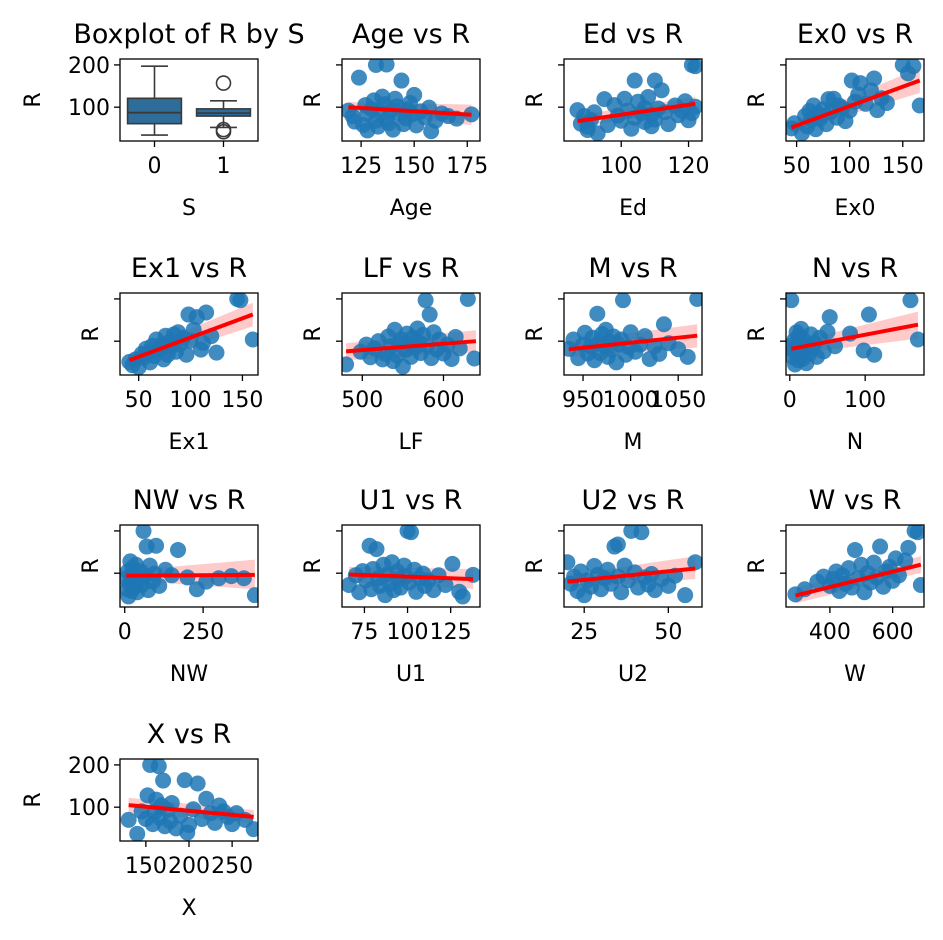  Describe the element at coordinates (633, 674) in the screenshot. I see `x-axis-label: U2` at that location.